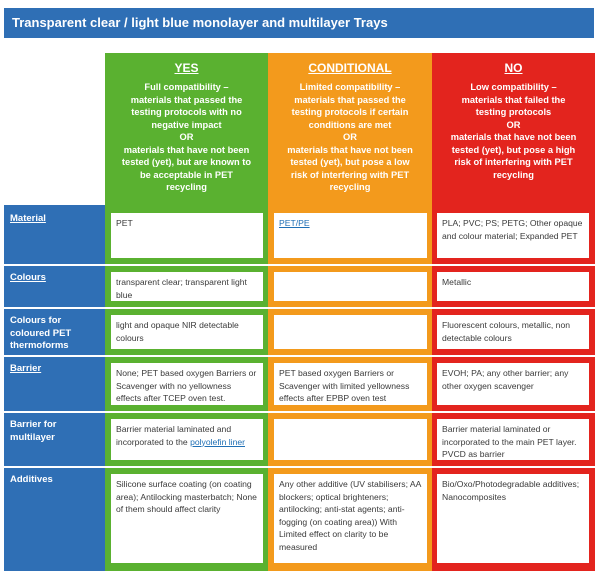 This screenshot has height=571, width=600. I want to click on column-desc-line: tested (yet), but pose a high, so click(513, 149).